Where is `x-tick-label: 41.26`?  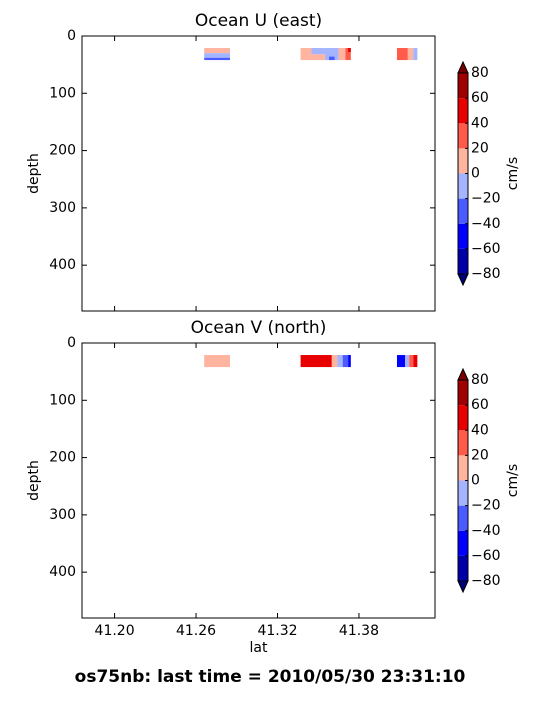
x-tick-label: 41.26 is located at coordinates (196, 631).